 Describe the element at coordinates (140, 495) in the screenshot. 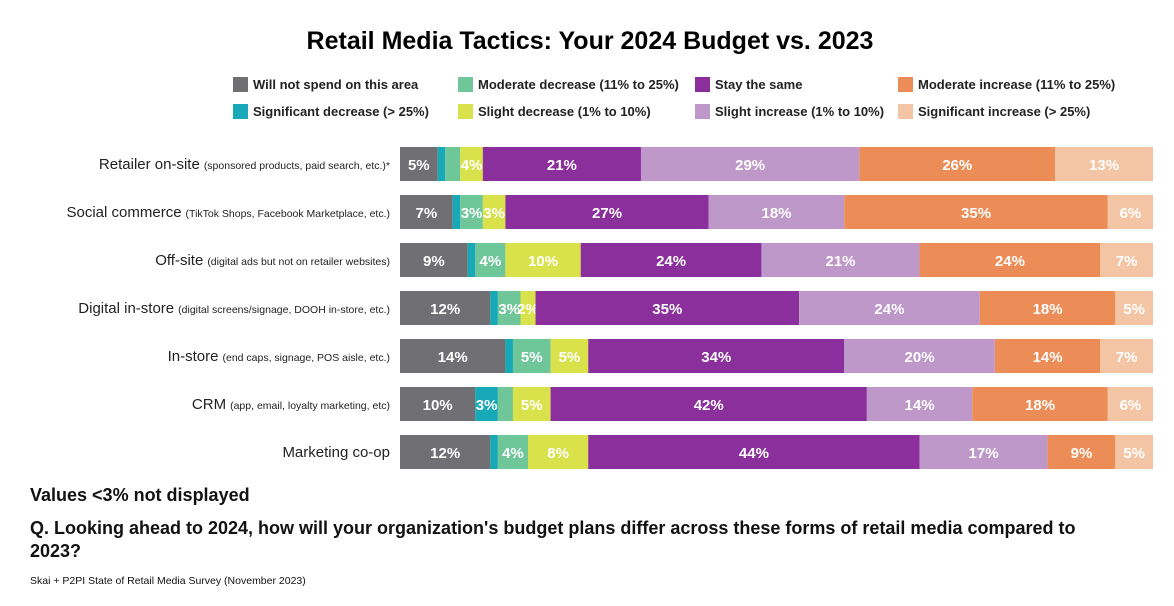

I see `footnote-values: Values <3% not displayed` at that location.